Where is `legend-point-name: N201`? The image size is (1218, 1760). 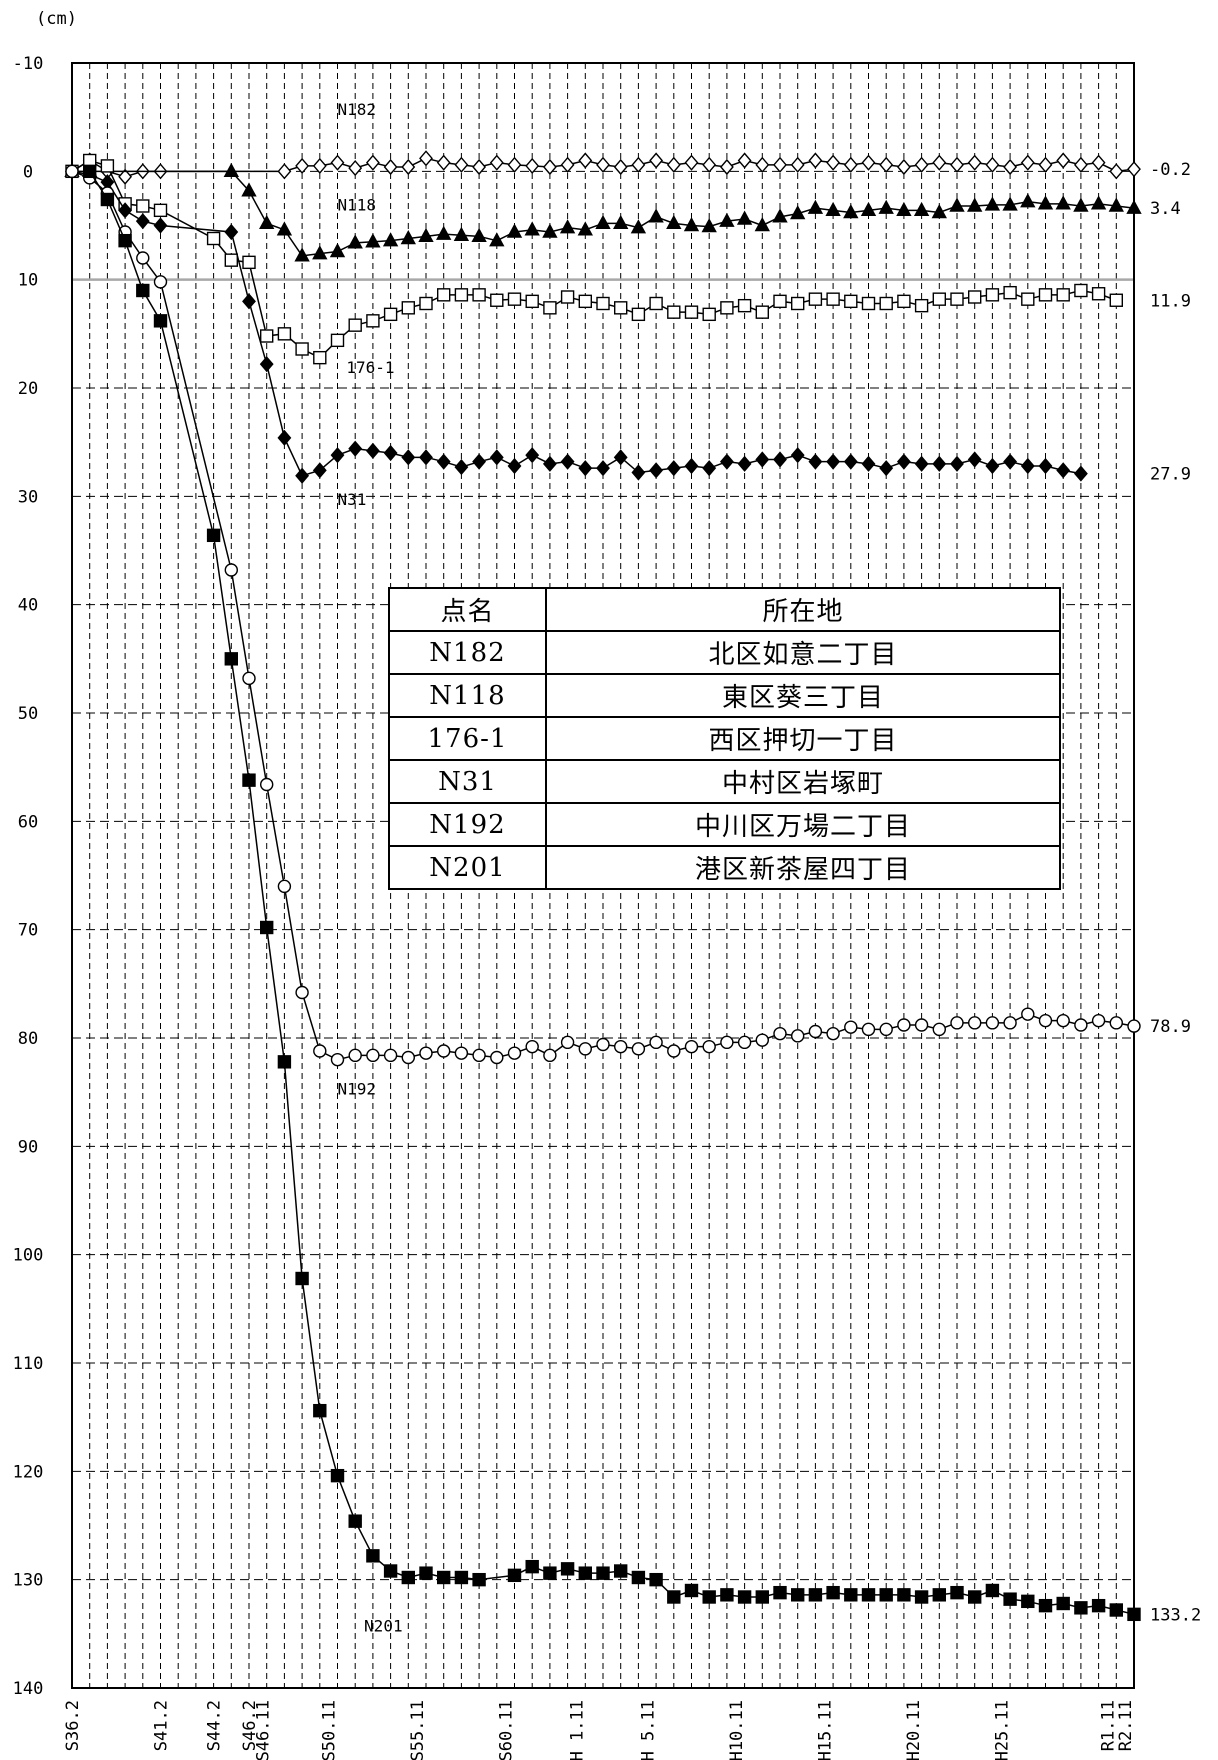 legend-point-name: N201 is located at coordinates (467, 867).